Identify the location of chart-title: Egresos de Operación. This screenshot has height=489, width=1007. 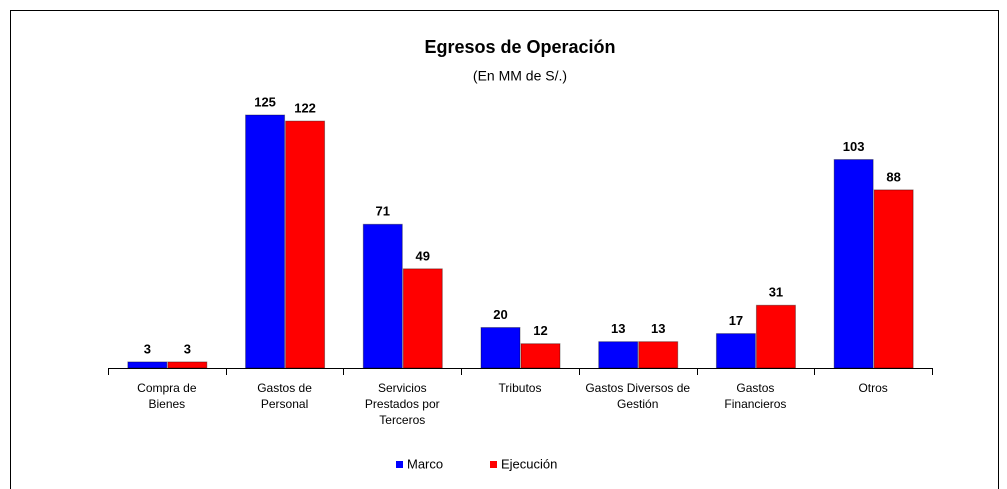
(519, 47).